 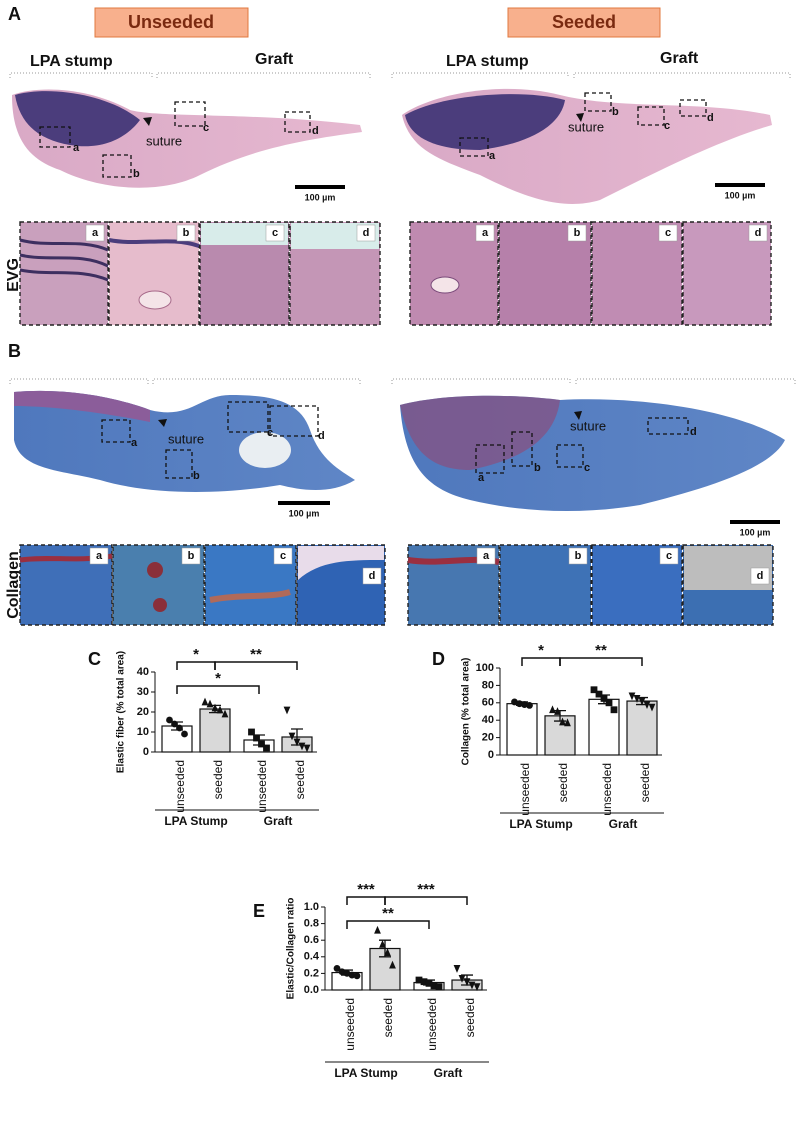 What do you see at coordinates (311, 907) in the screenshot?
I see `y-tick-label: 1.0` at bounding box center [311, 907].